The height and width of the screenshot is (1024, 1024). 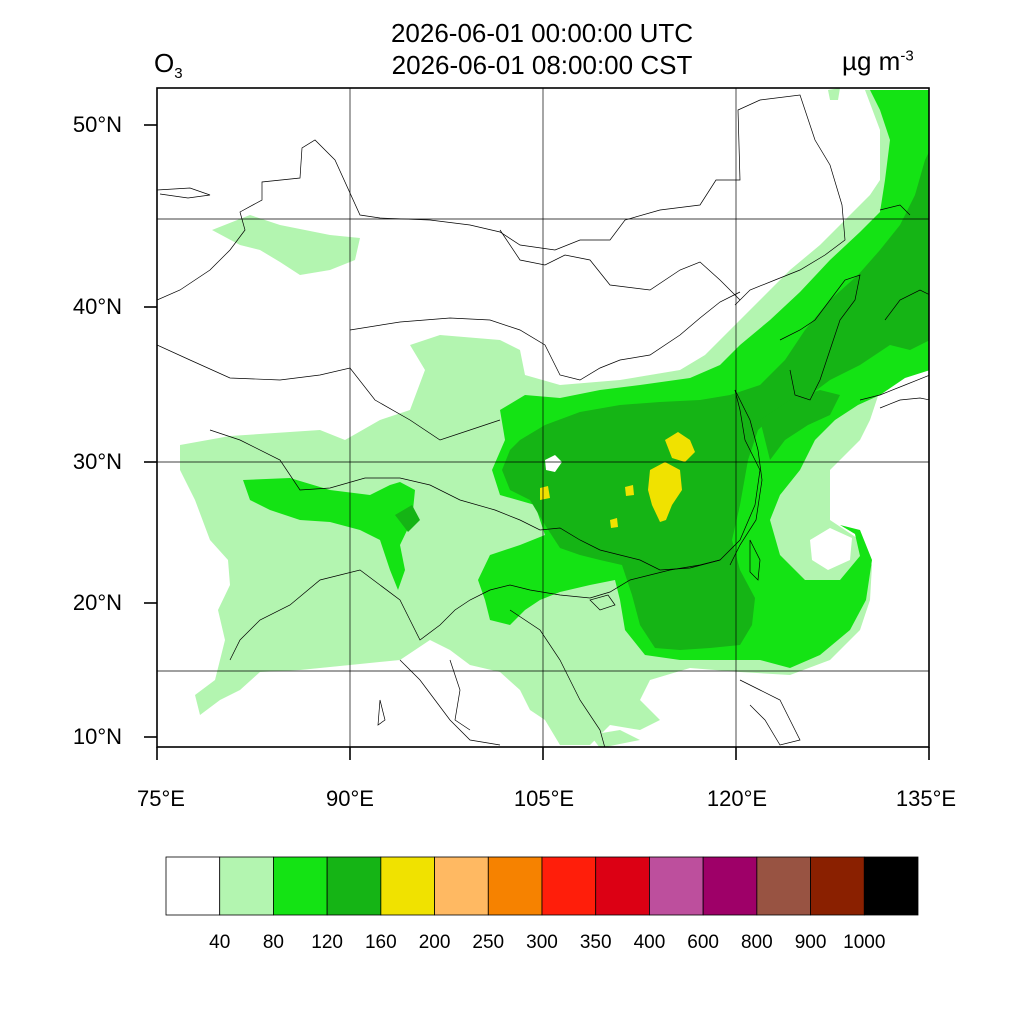 I want to click on colorbar-label: 600, so click(x=703, y=942).